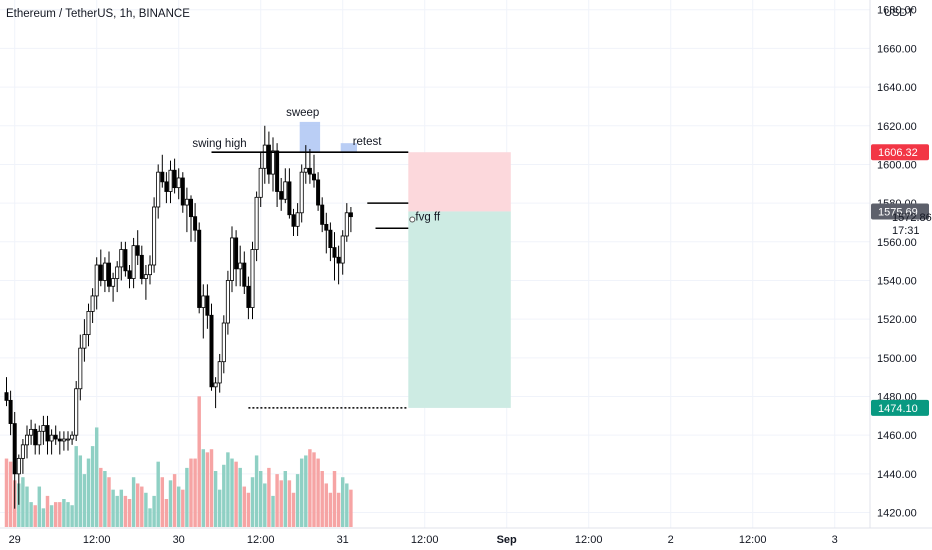  What do you see at coordinates (459, 309) in the screenshot?
I see `take-profit-zone` at bounding box center [459, 309].